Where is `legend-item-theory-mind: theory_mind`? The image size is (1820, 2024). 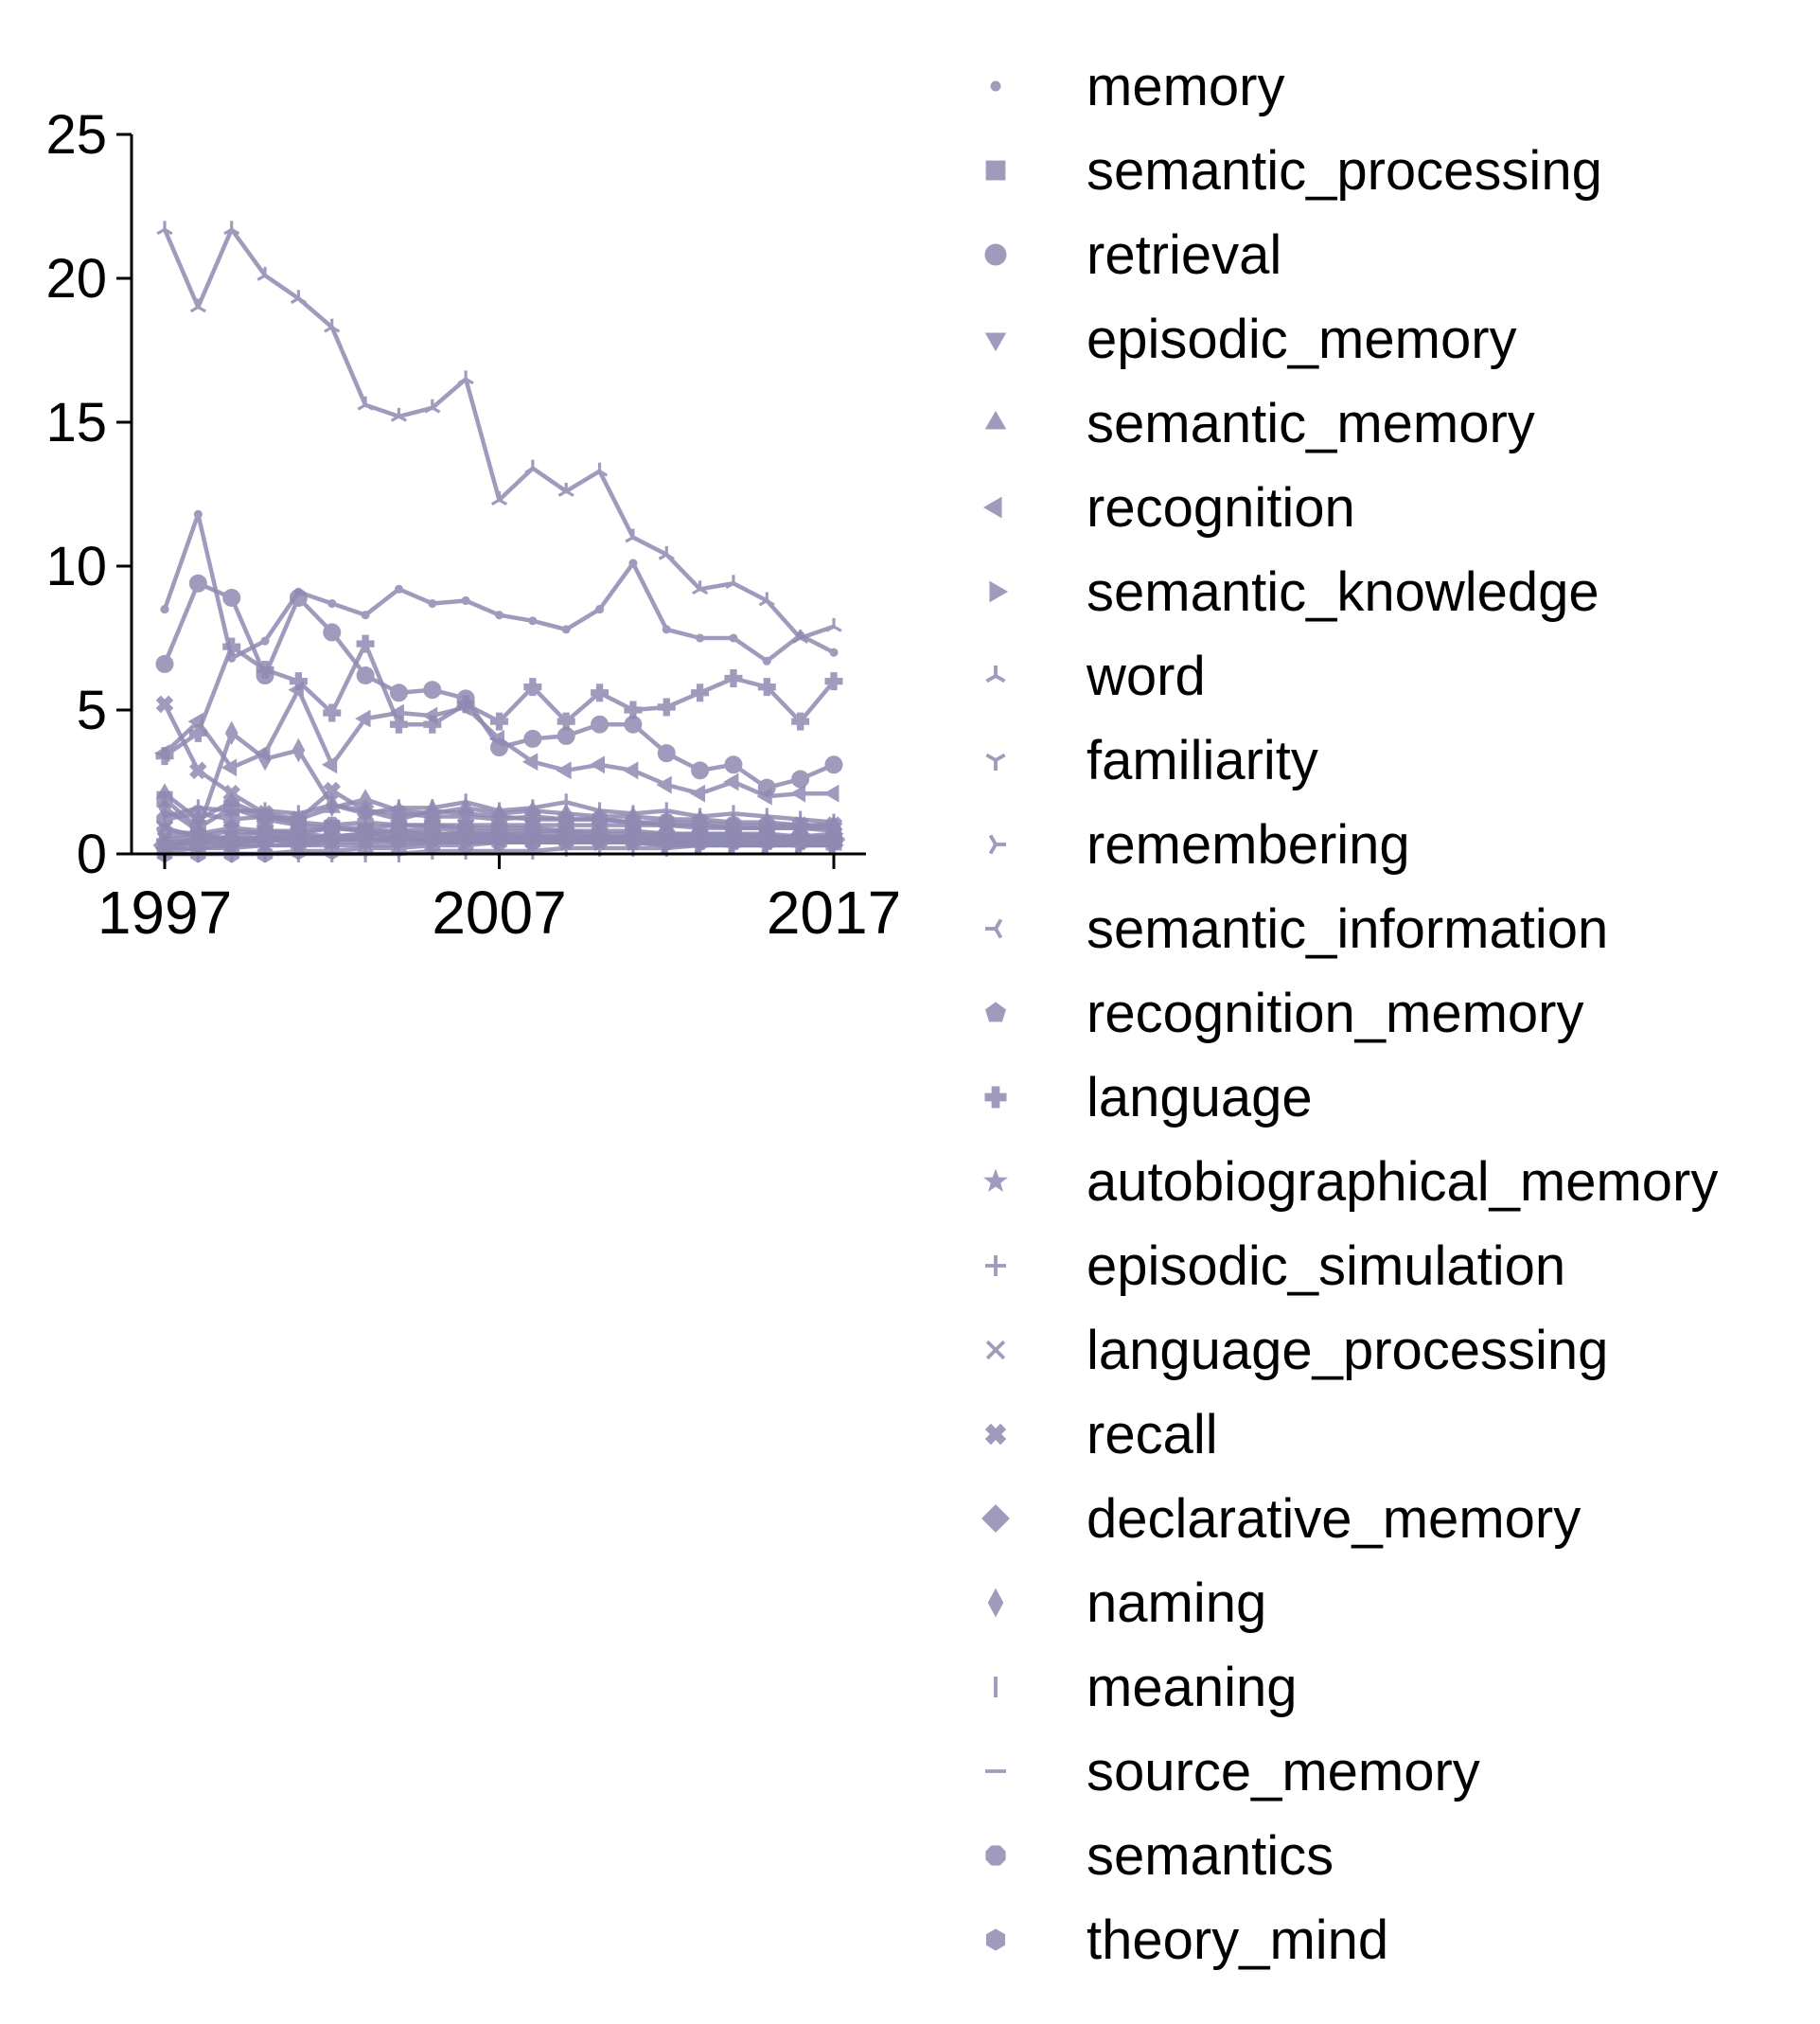
legend-item-theory-mind: theory_mind is located at coordinates (1186, 1940).